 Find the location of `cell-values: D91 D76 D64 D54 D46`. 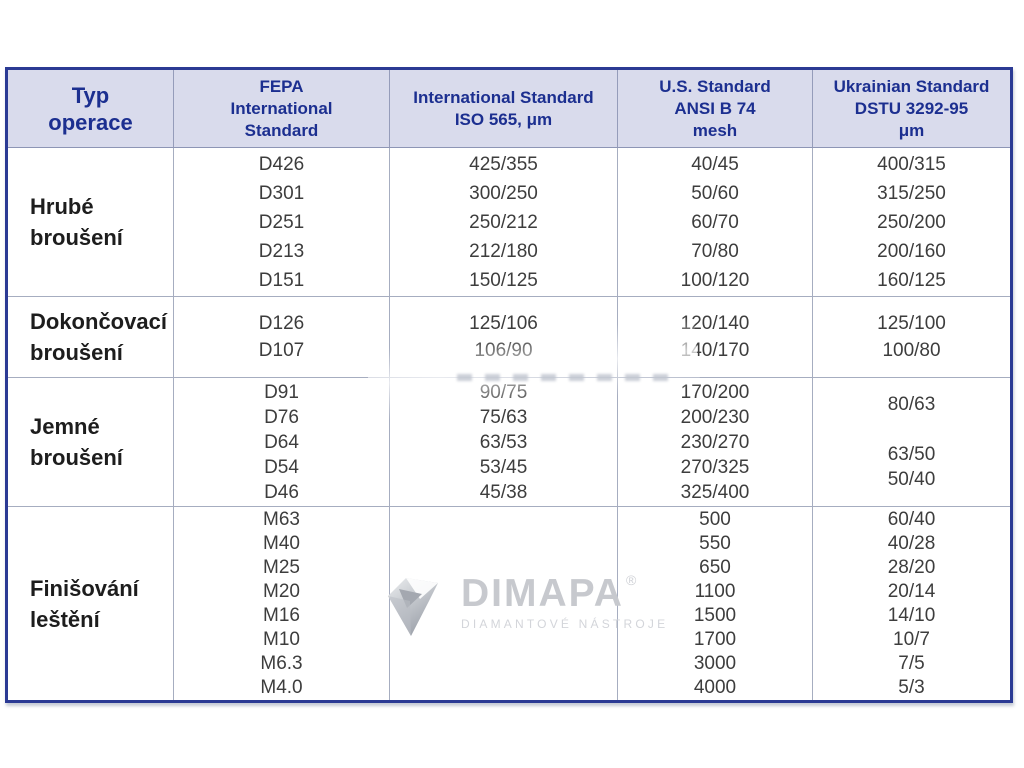

cell-values: D91 D76 D64 D54 D46 is located at coordinates (281, 442).